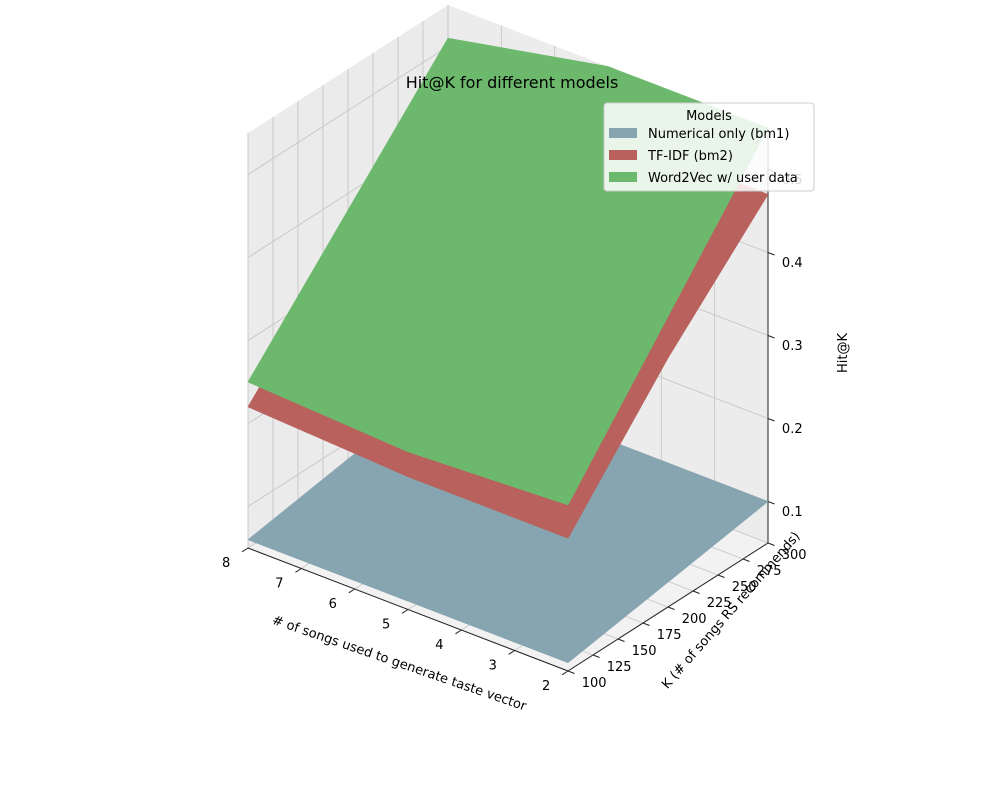  What do you see at coordinates (546, 686) in the screenshot?
I see `x-tick-label: 2` at bounding box center [546, 686].